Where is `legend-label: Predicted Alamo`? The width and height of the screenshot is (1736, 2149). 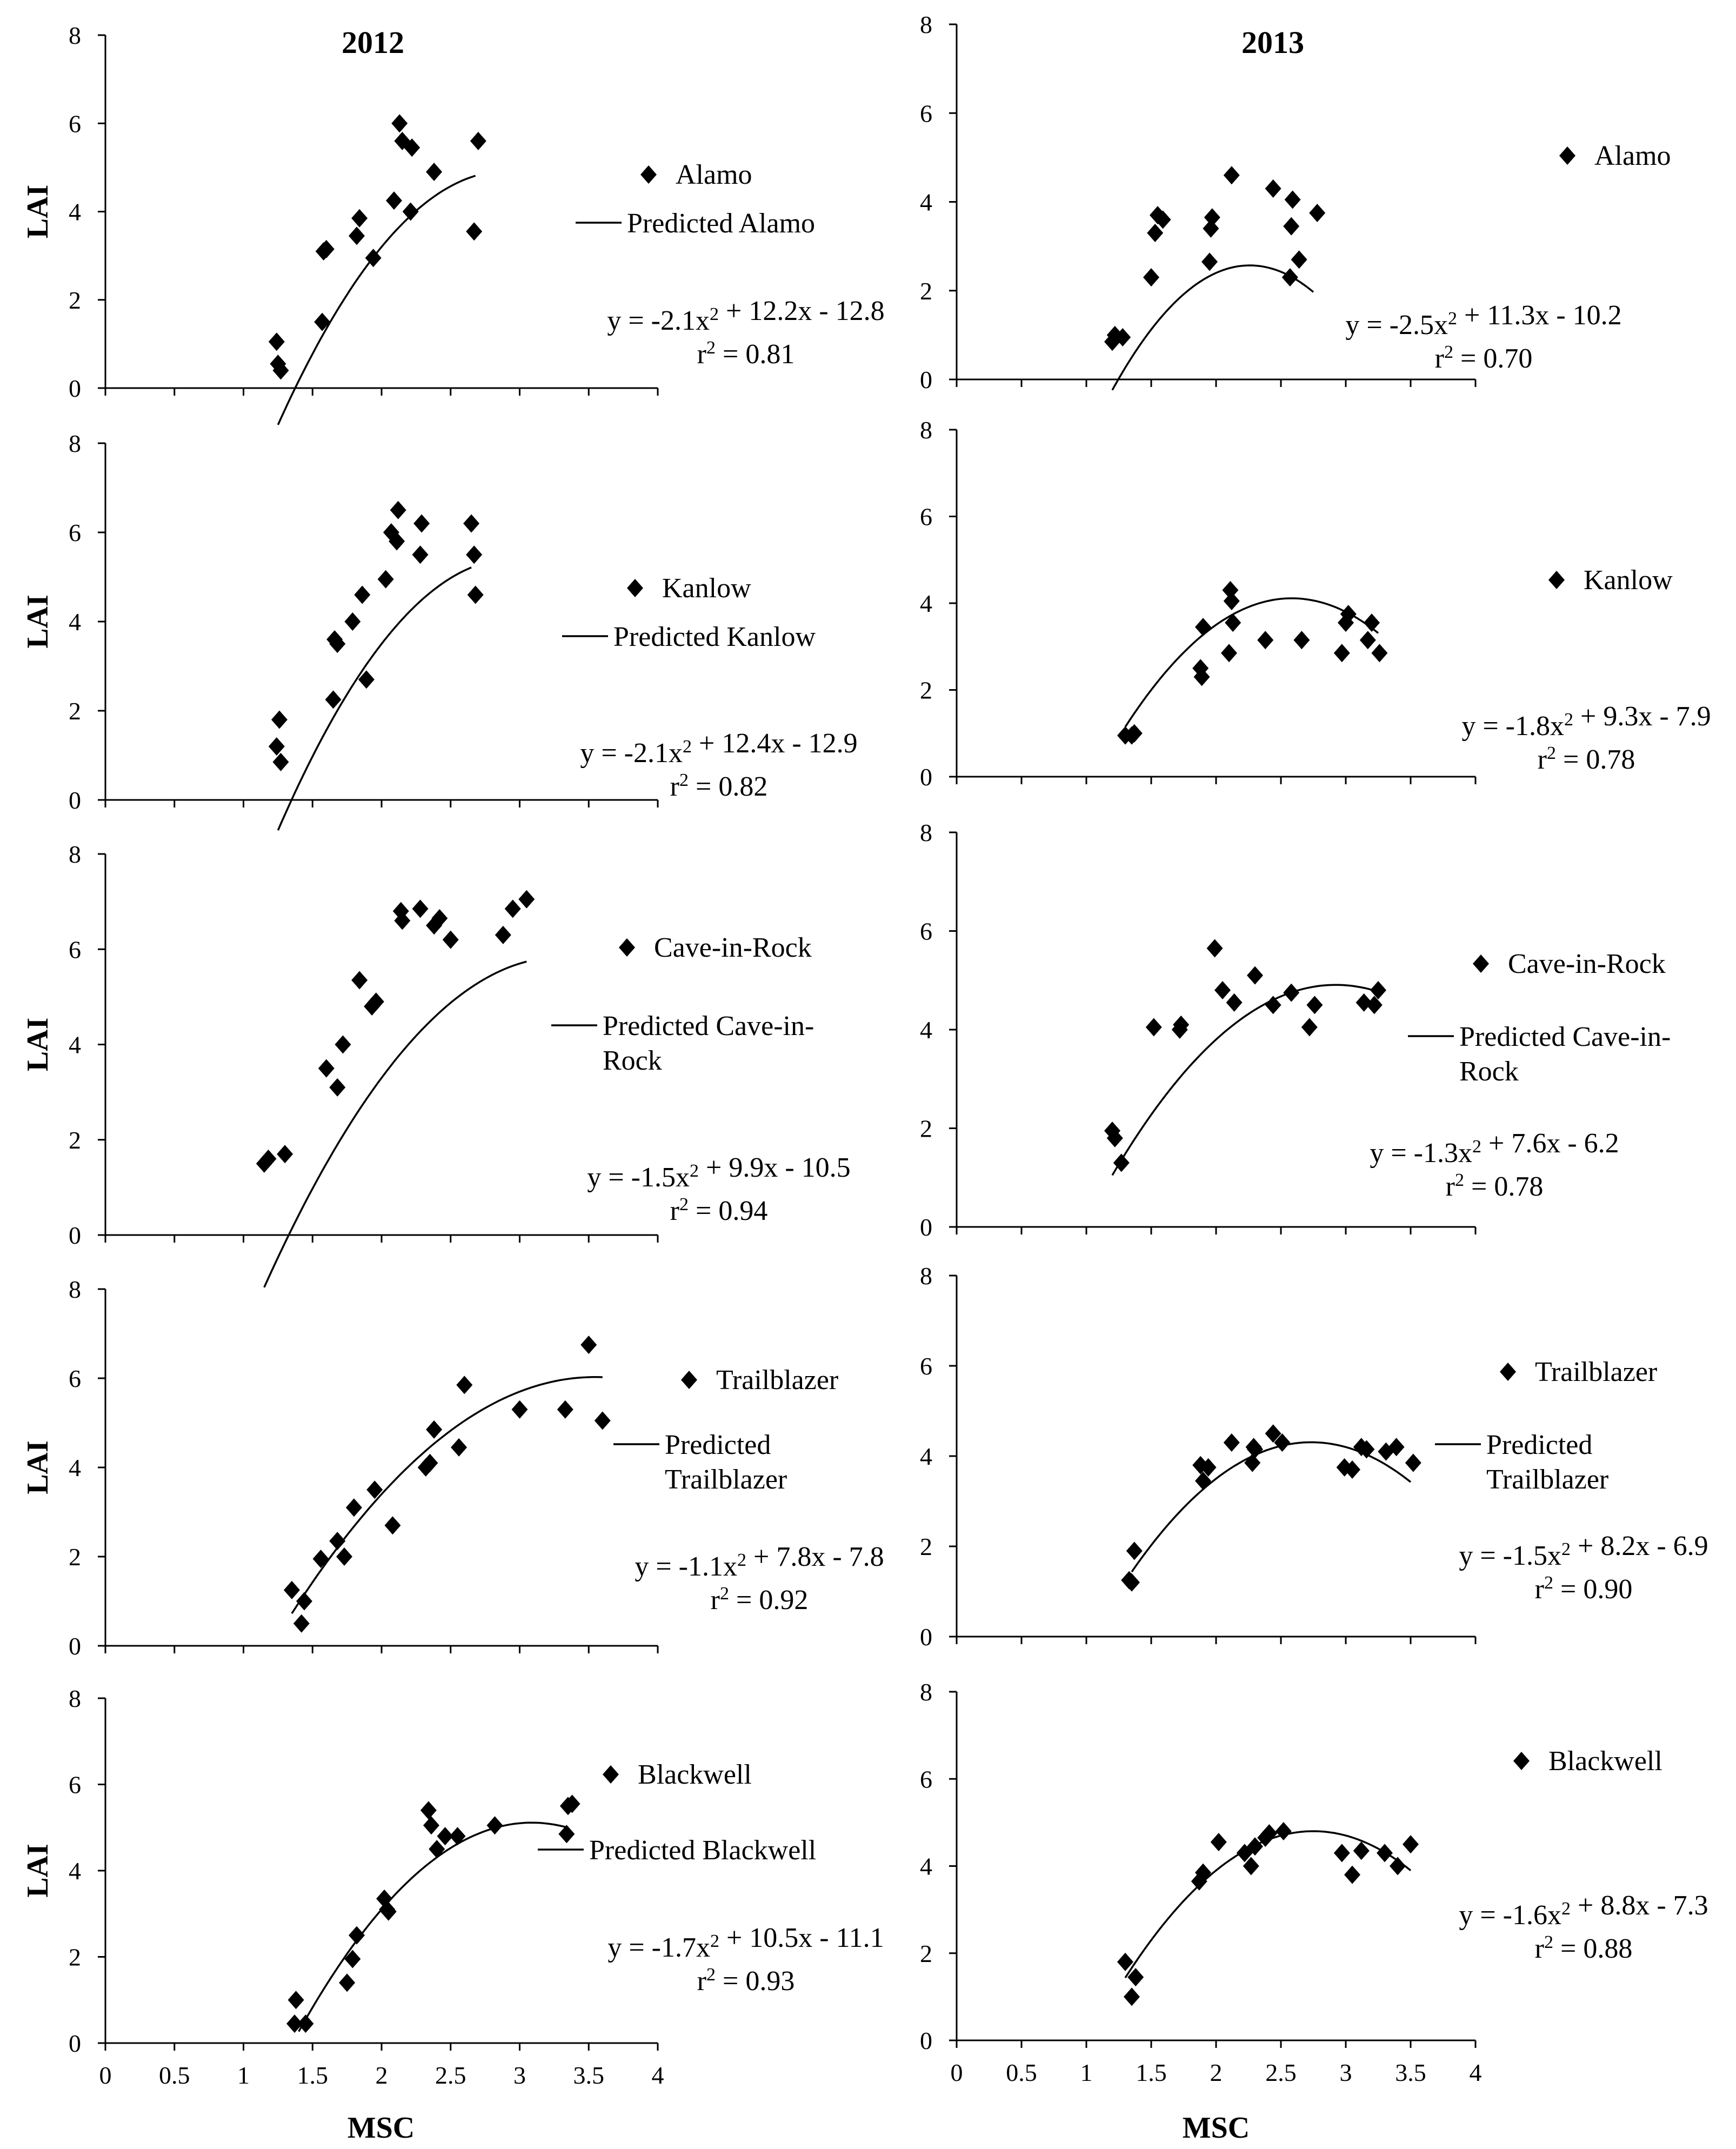 legend-label: Predicted Alamo is located at coordinates (721, 223).